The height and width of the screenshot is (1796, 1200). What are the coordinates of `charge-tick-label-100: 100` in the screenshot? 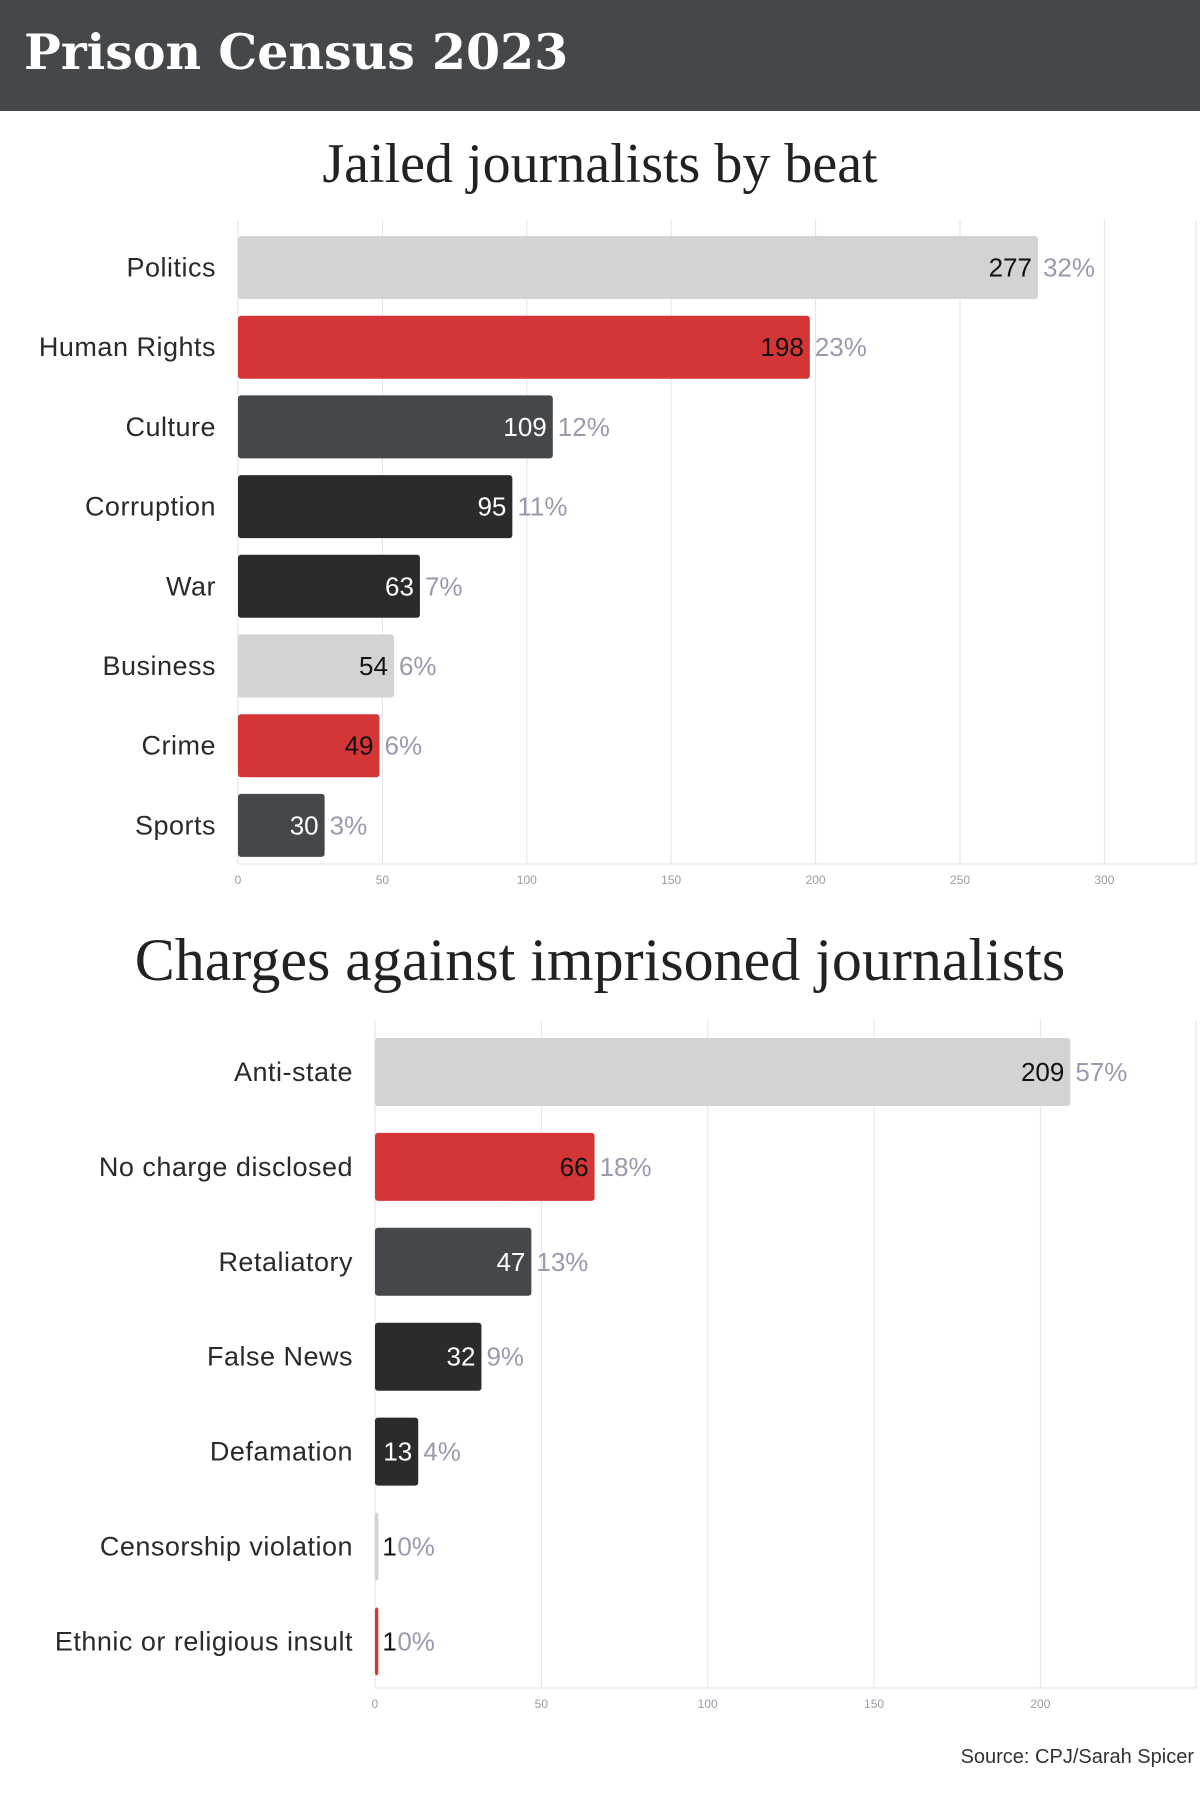 It's located at (708, 1704).